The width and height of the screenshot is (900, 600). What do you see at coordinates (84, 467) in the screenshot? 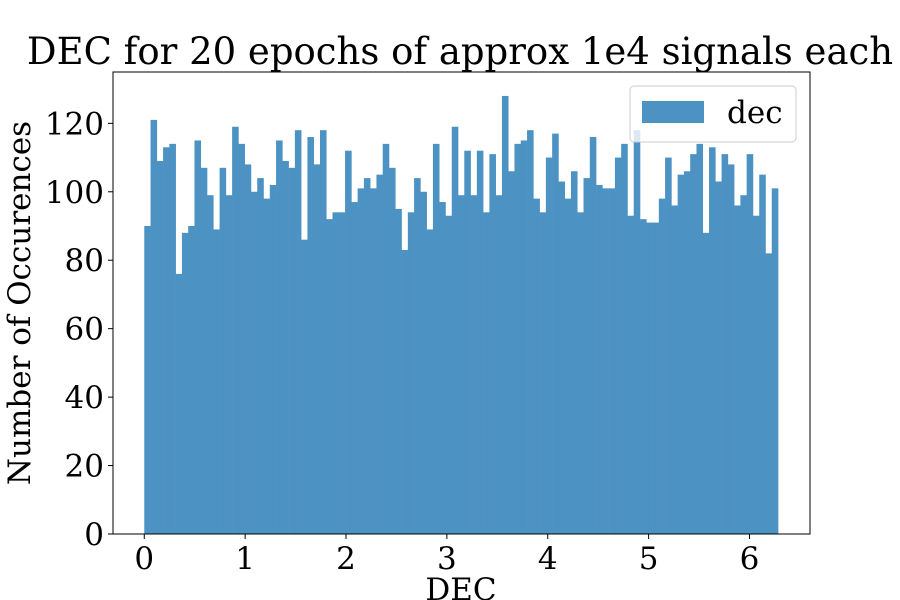
I see `y-tick-label: 20` at bounding box center [84, 467].